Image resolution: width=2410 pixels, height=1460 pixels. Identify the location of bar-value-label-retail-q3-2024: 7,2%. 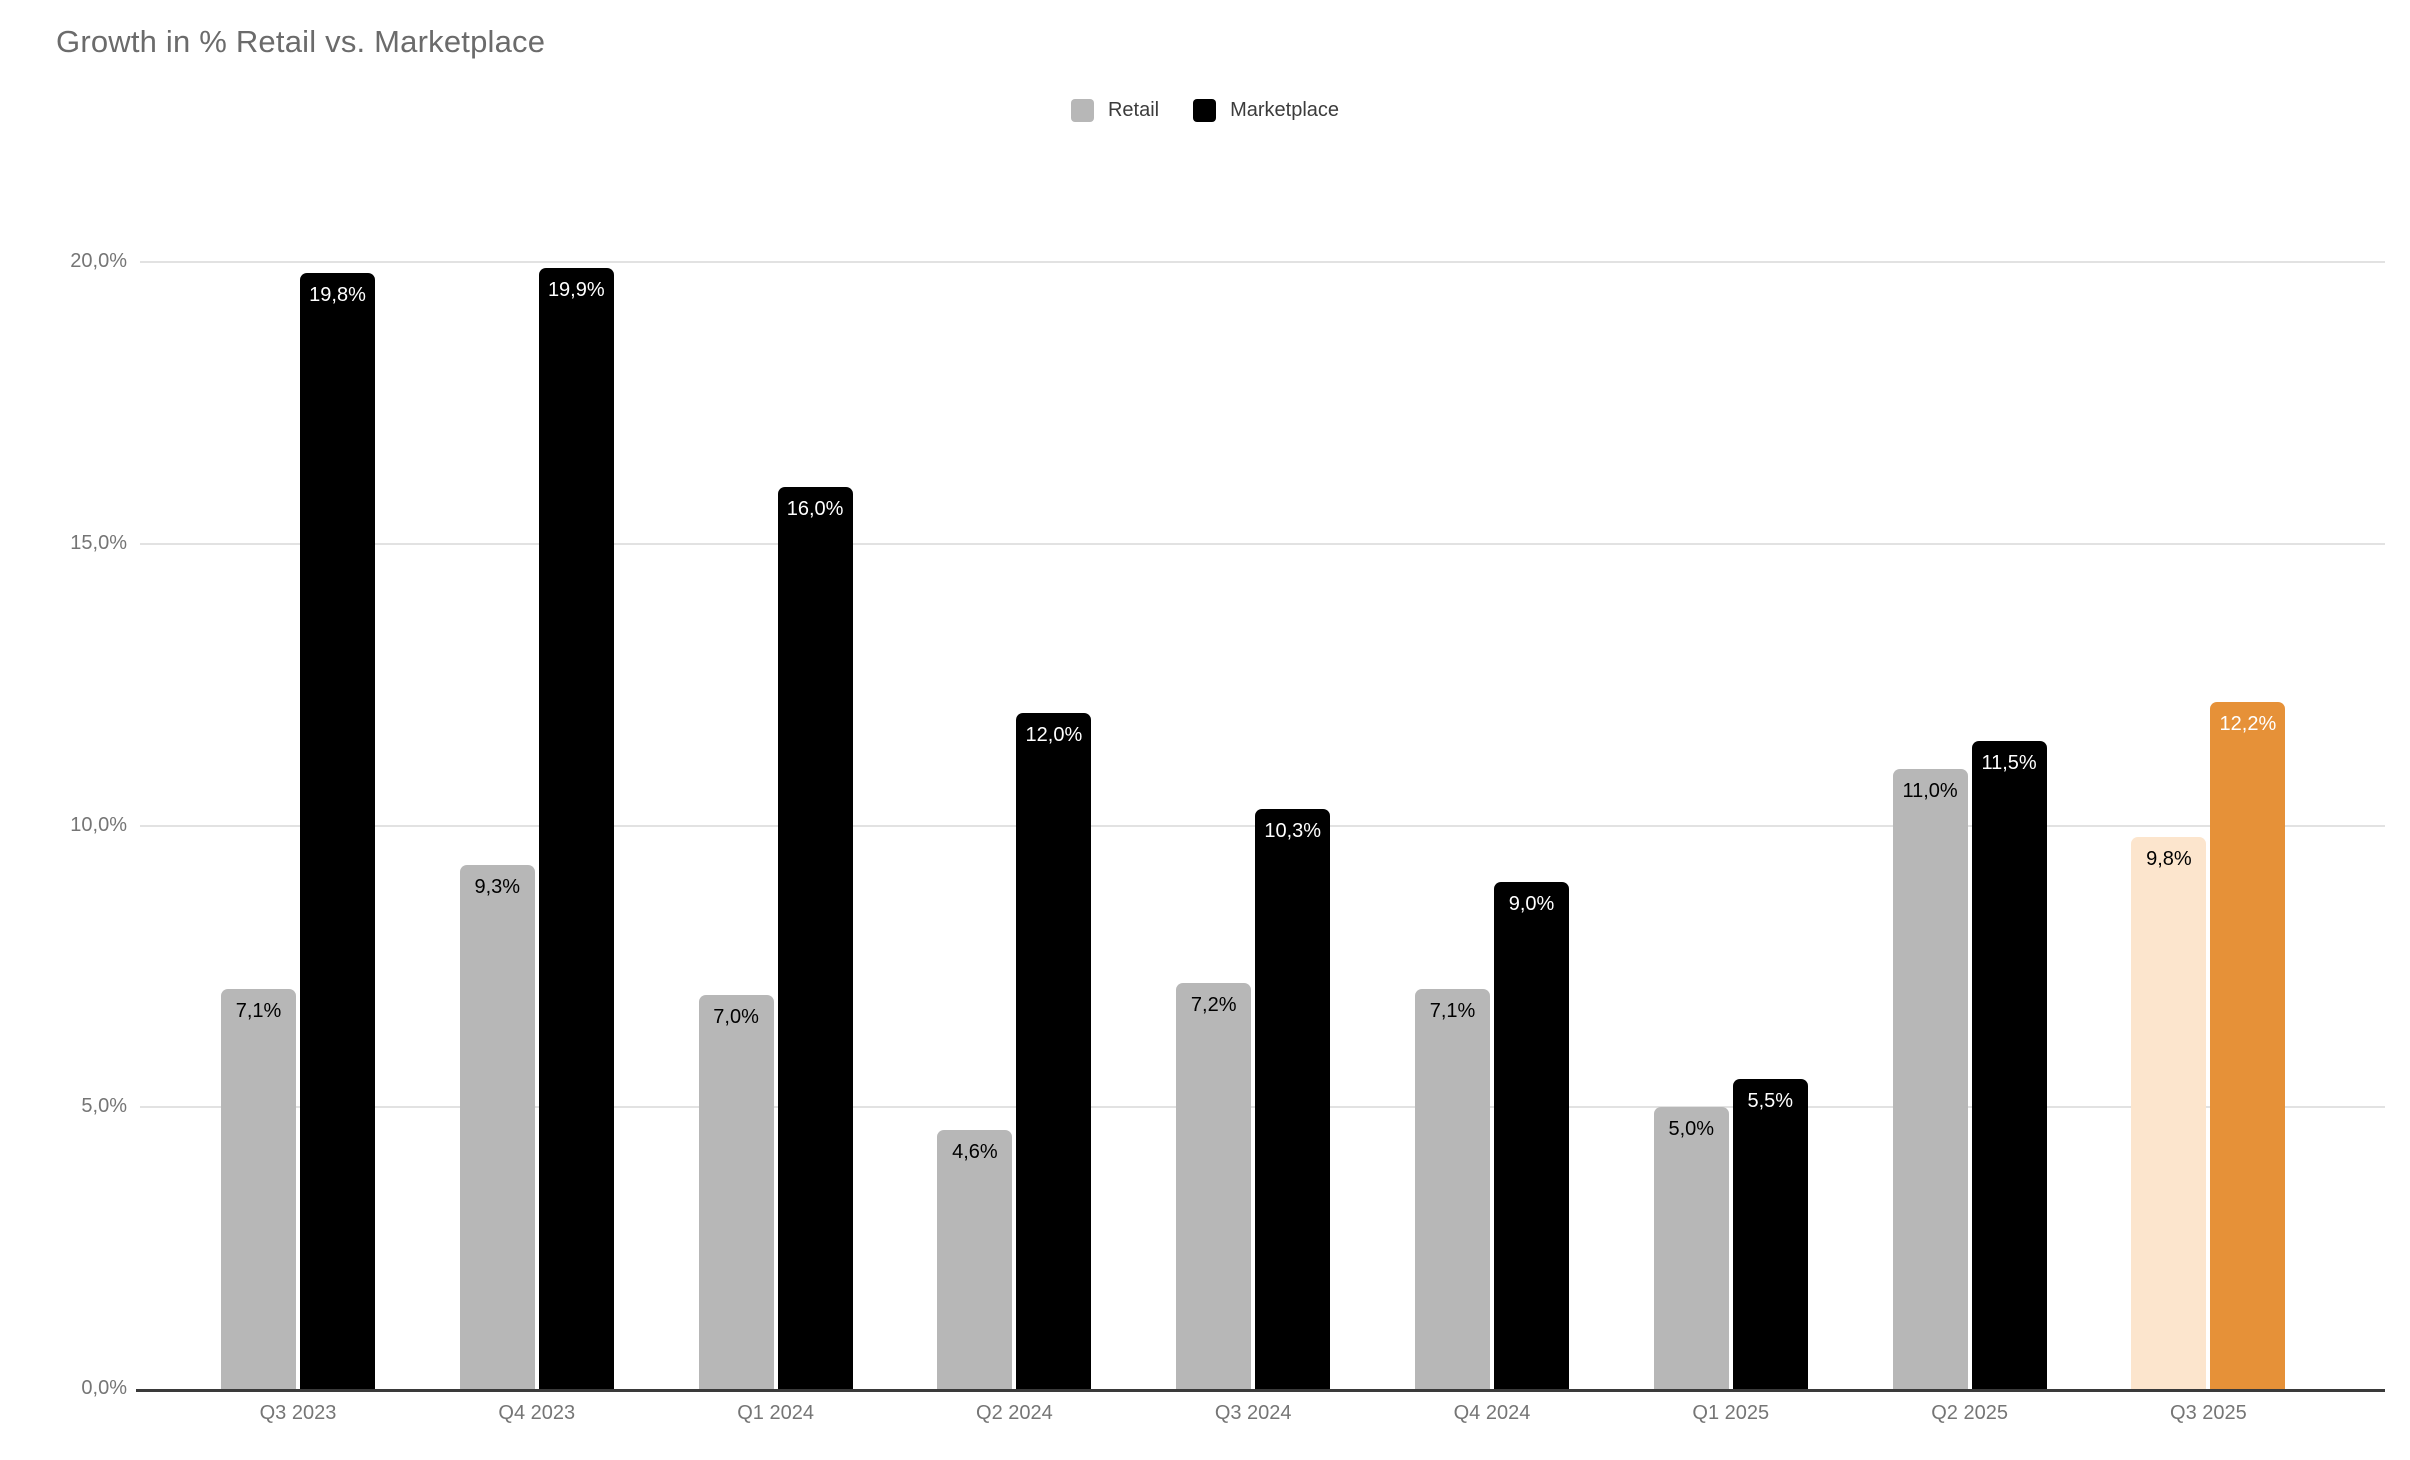
(1213, 1005).